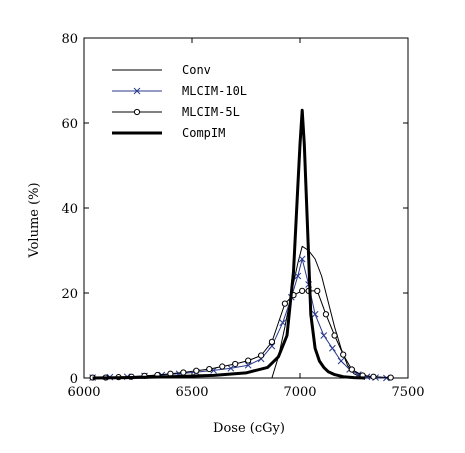 Image resolution: width=465 pixels, height=453 pixels. What do you see at coordinates (179, 101) in the screenshot?
I see `legend: Conv MLCIM-10L MLCIM-5L CompIM` at bounding box center [179, 101].